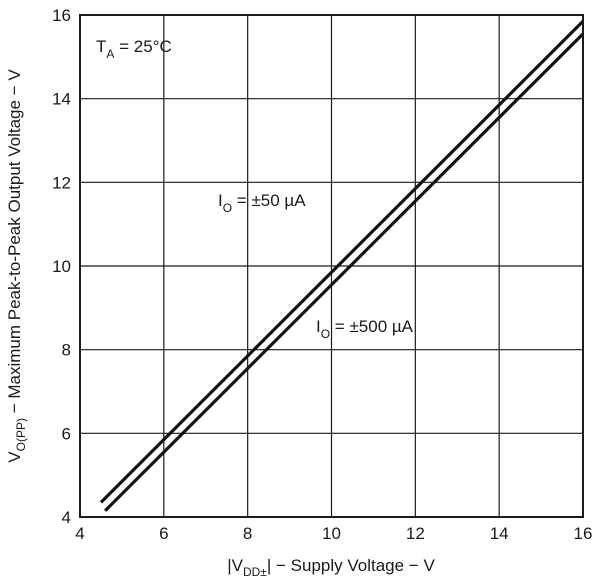  I want to click on y-tick-label: 14, so click(61, 99).